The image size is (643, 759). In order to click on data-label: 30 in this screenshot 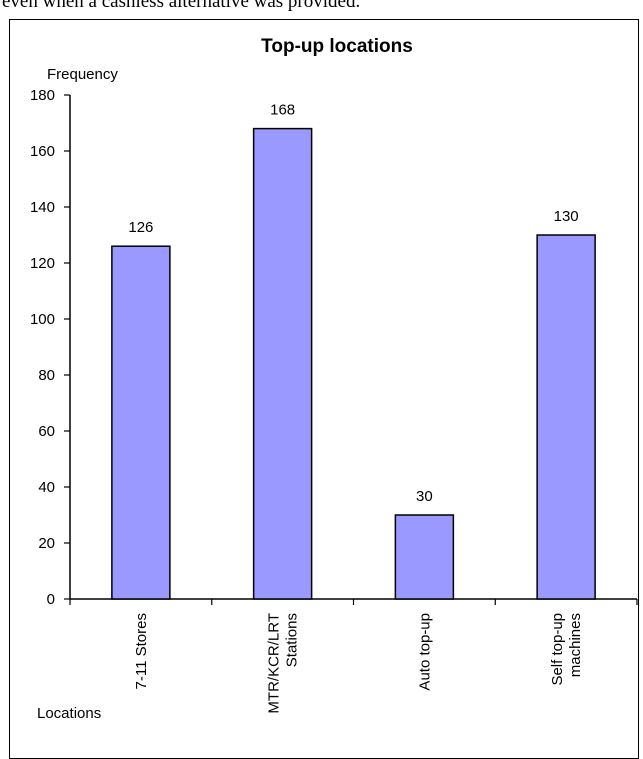, I will do `click(424, 496)`.